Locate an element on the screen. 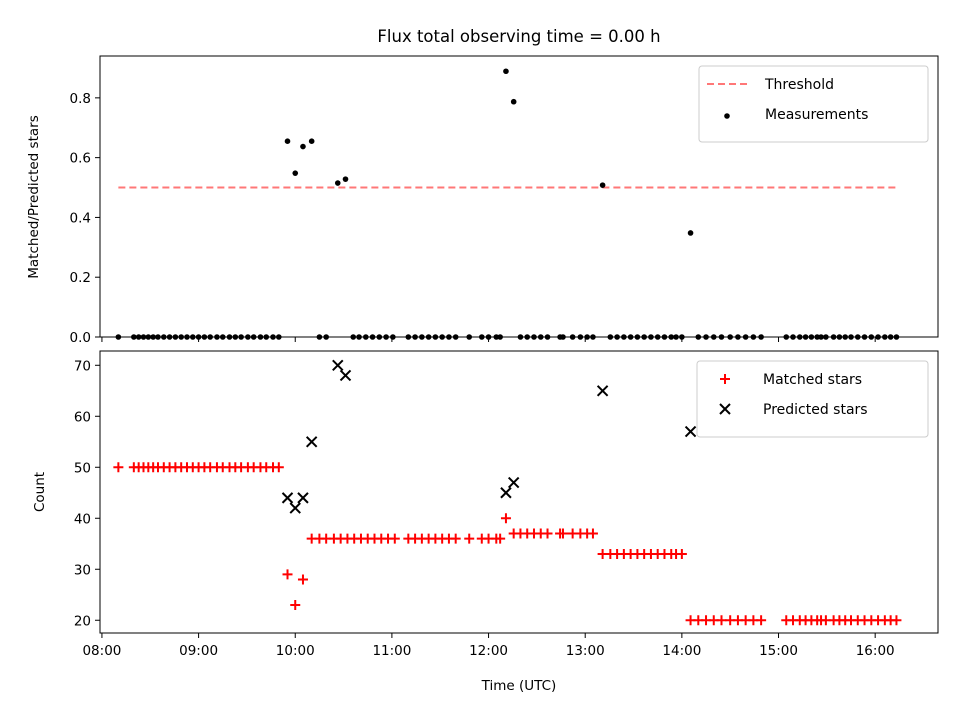  x-tick-label: 15:00 is located at coordinates (778, 651).